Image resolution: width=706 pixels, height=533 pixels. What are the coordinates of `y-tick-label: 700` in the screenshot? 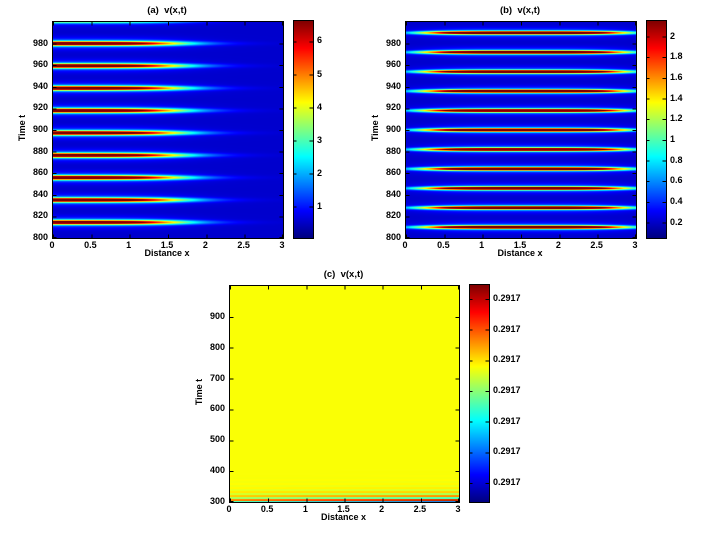 It's located at (217, 377).